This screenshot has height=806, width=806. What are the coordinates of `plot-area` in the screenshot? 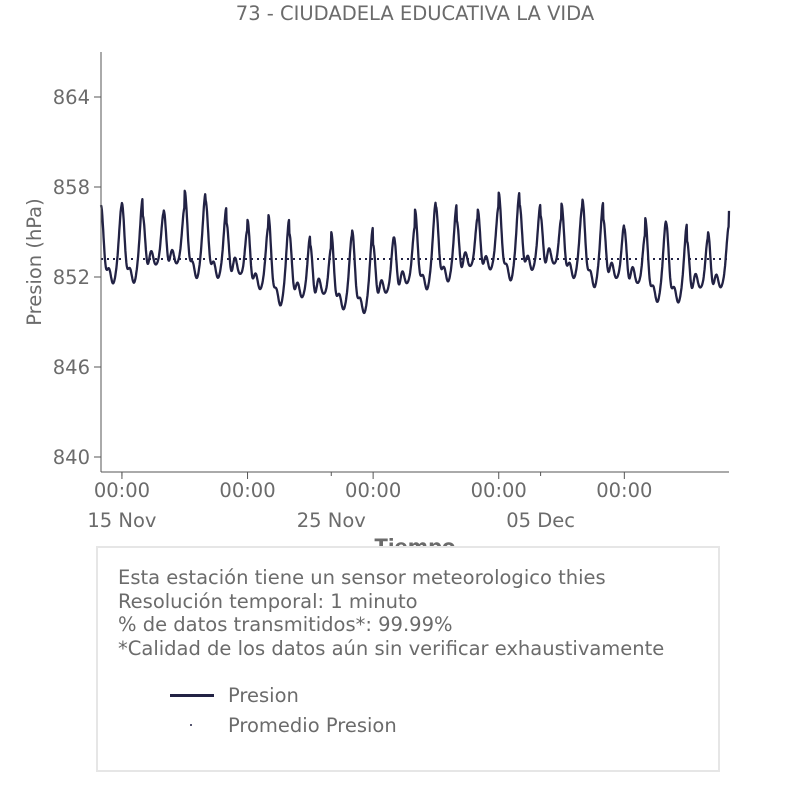 It's located at (415, 252).